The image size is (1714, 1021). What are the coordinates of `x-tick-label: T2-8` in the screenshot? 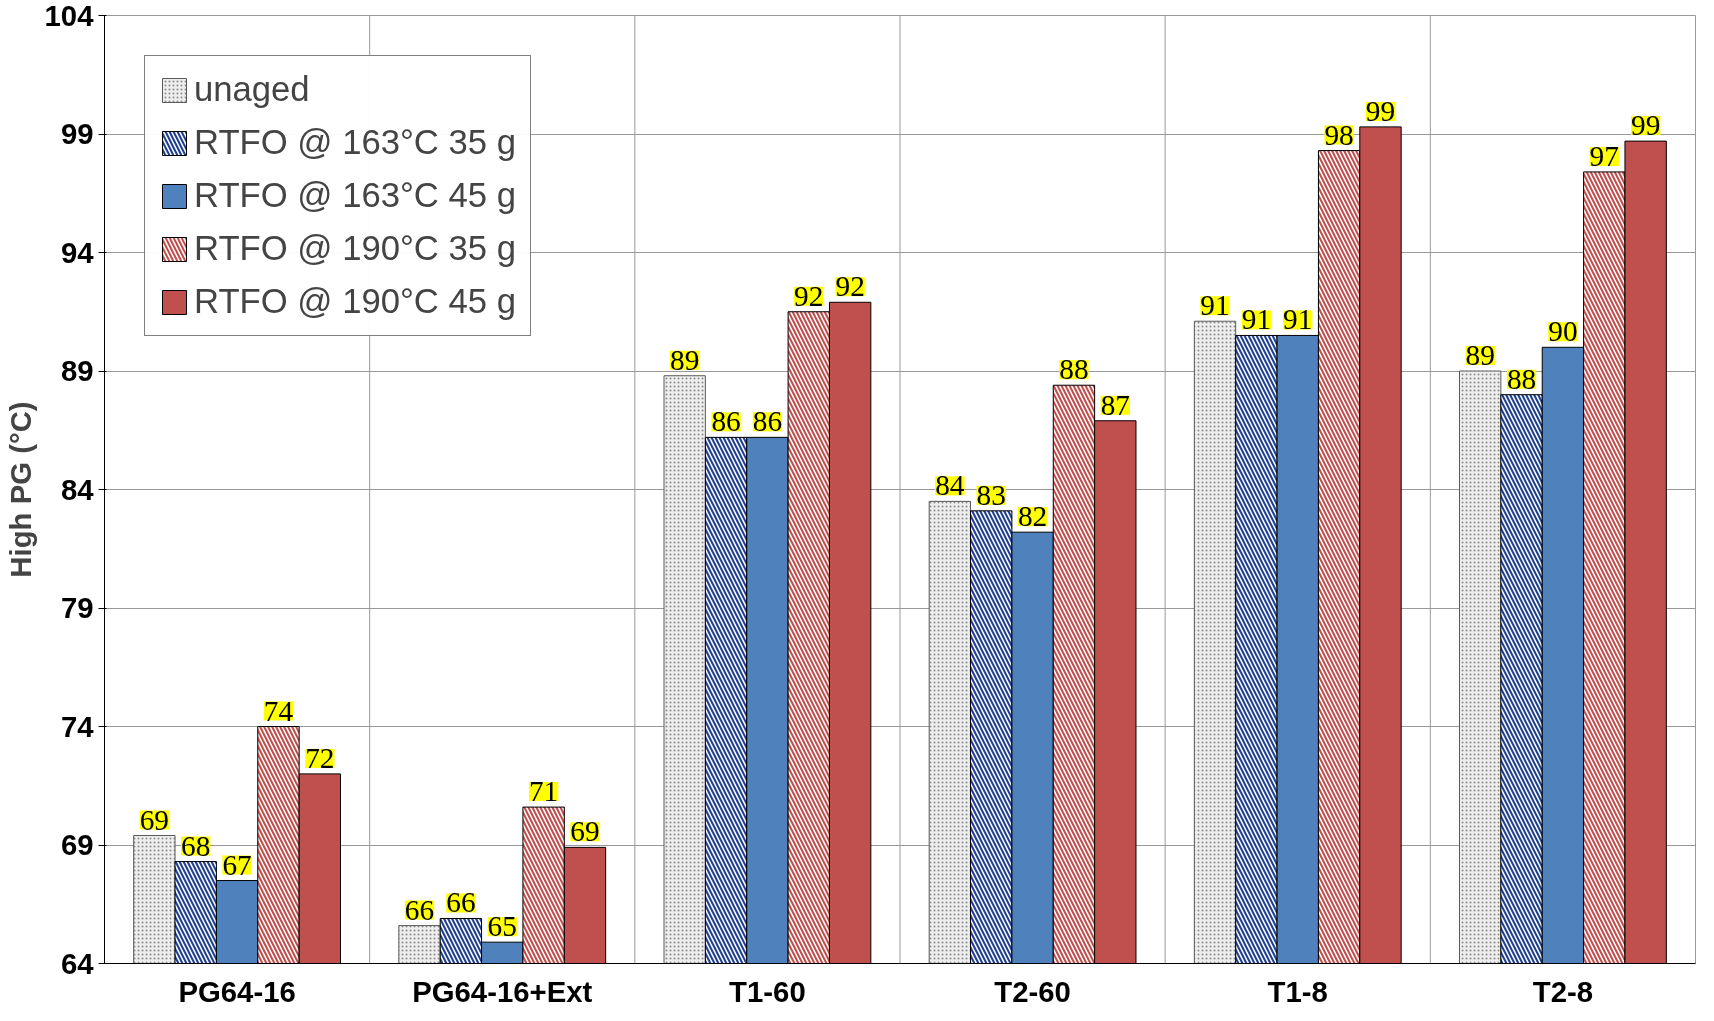 It's located at (1563, 991).